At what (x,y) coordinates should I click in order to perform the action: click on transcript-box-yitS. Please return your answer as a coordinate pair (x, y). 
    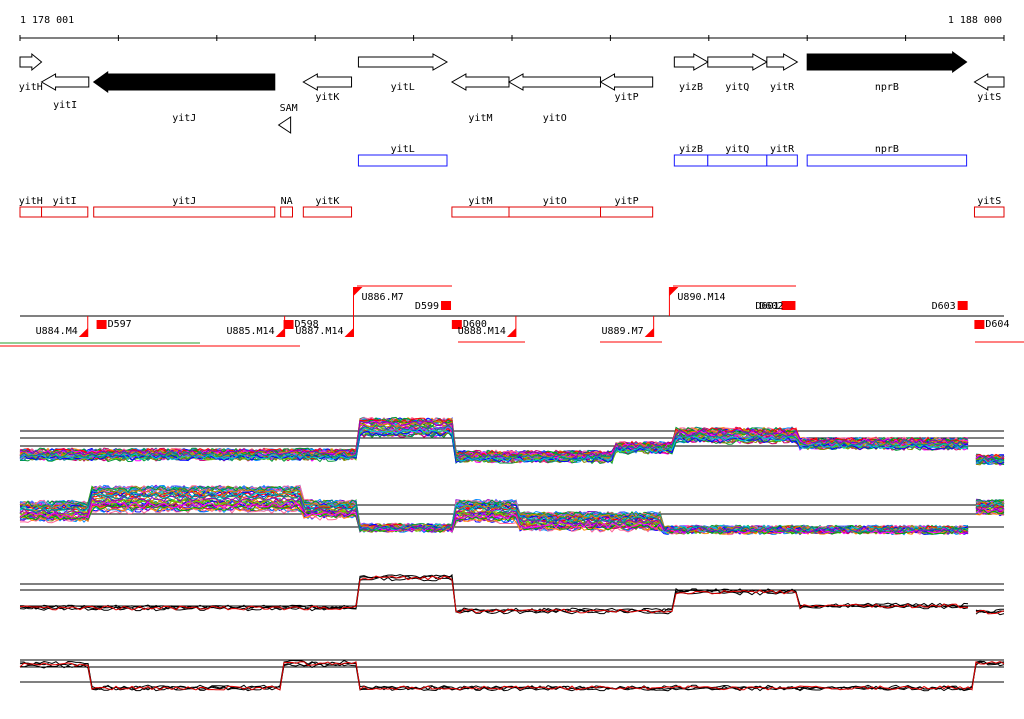
    Looking at the image, I should click on (989, 212).